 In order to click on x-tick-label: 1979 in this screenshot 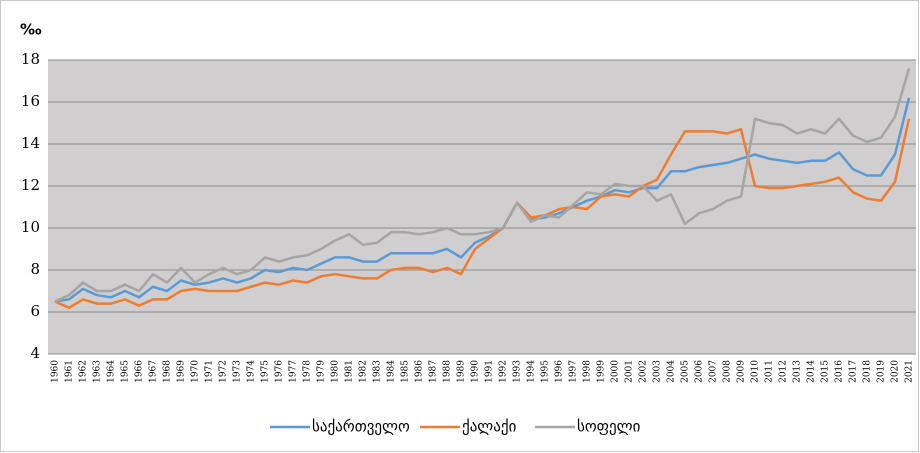, I will do `click(322, 371)`.